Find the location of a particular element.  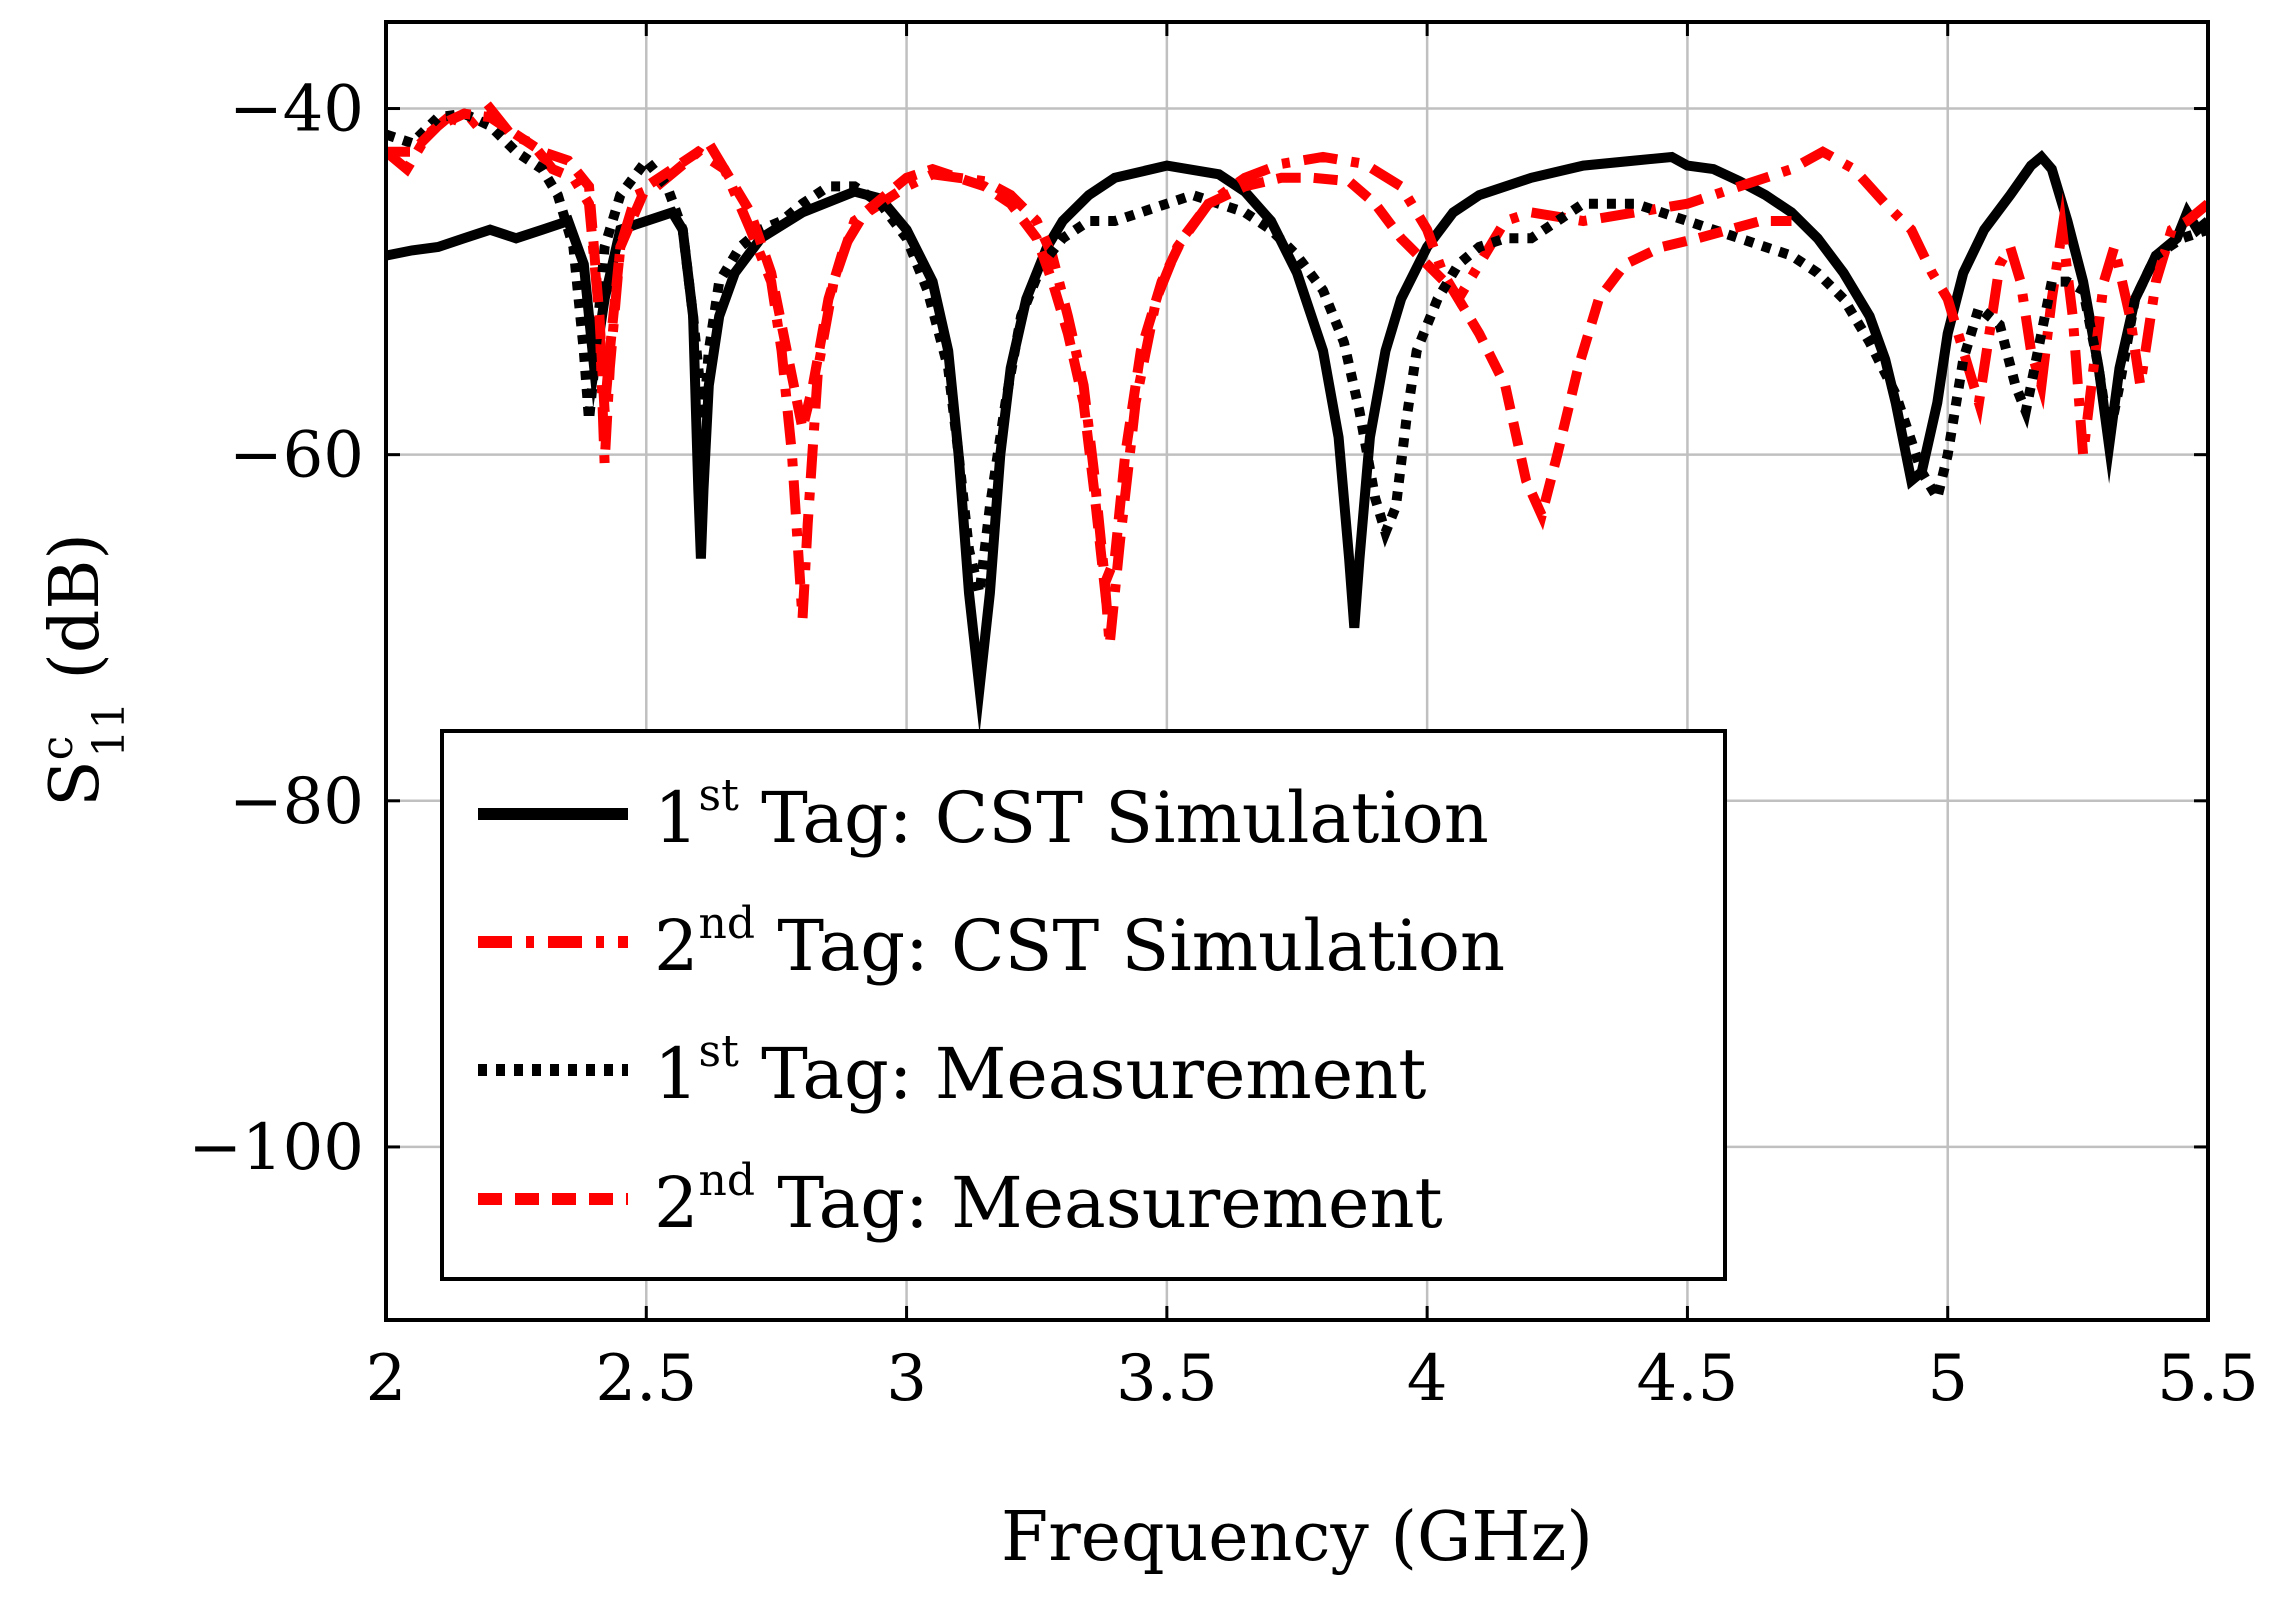

y-tick-label: −40 is located at coordinates (296, 110).